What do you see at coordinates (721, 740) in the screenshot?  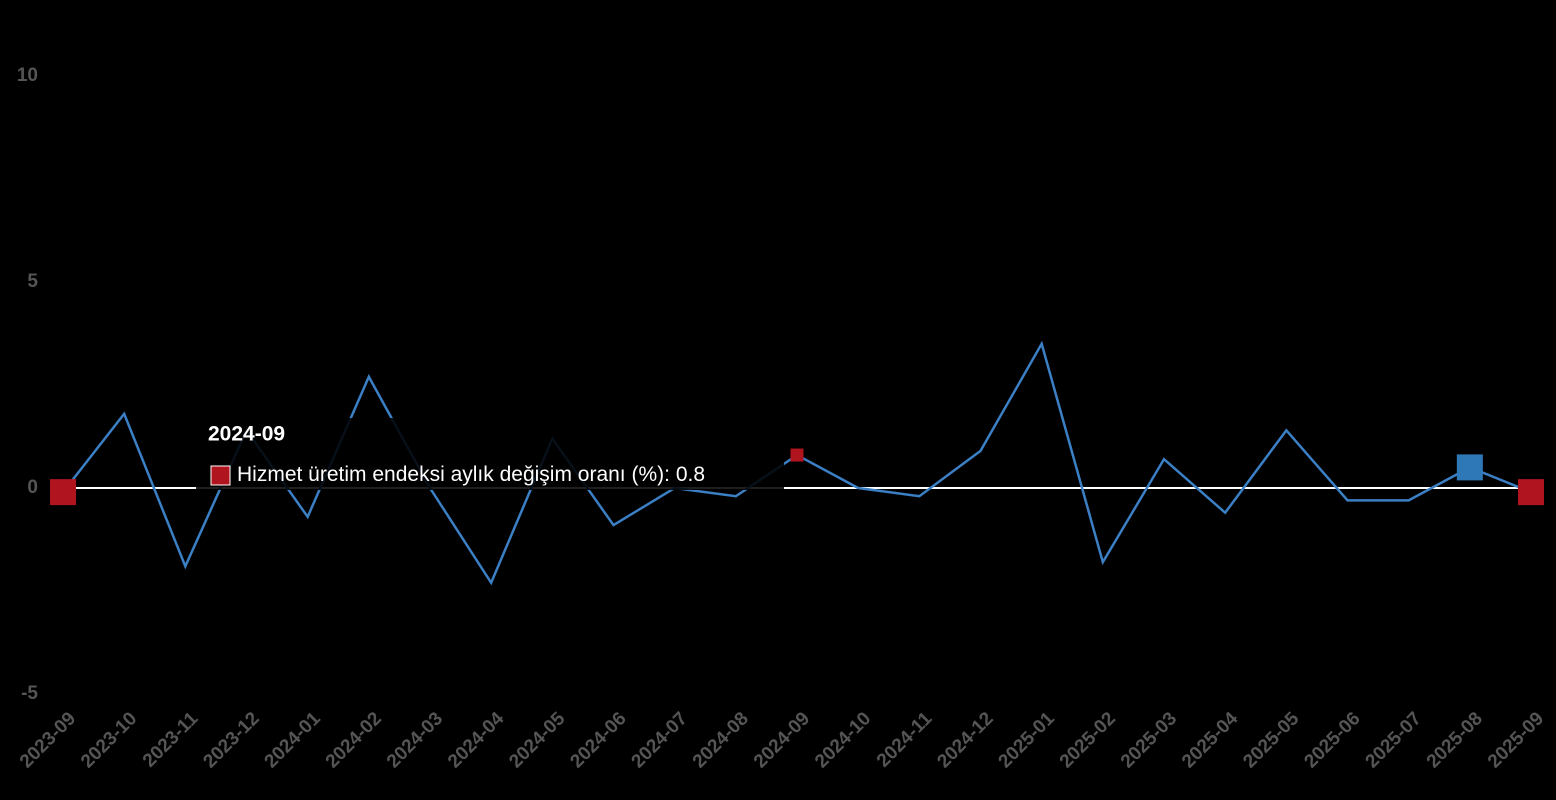 I see `x-tick-label: 2024-08` at bounding box center [721, 740].